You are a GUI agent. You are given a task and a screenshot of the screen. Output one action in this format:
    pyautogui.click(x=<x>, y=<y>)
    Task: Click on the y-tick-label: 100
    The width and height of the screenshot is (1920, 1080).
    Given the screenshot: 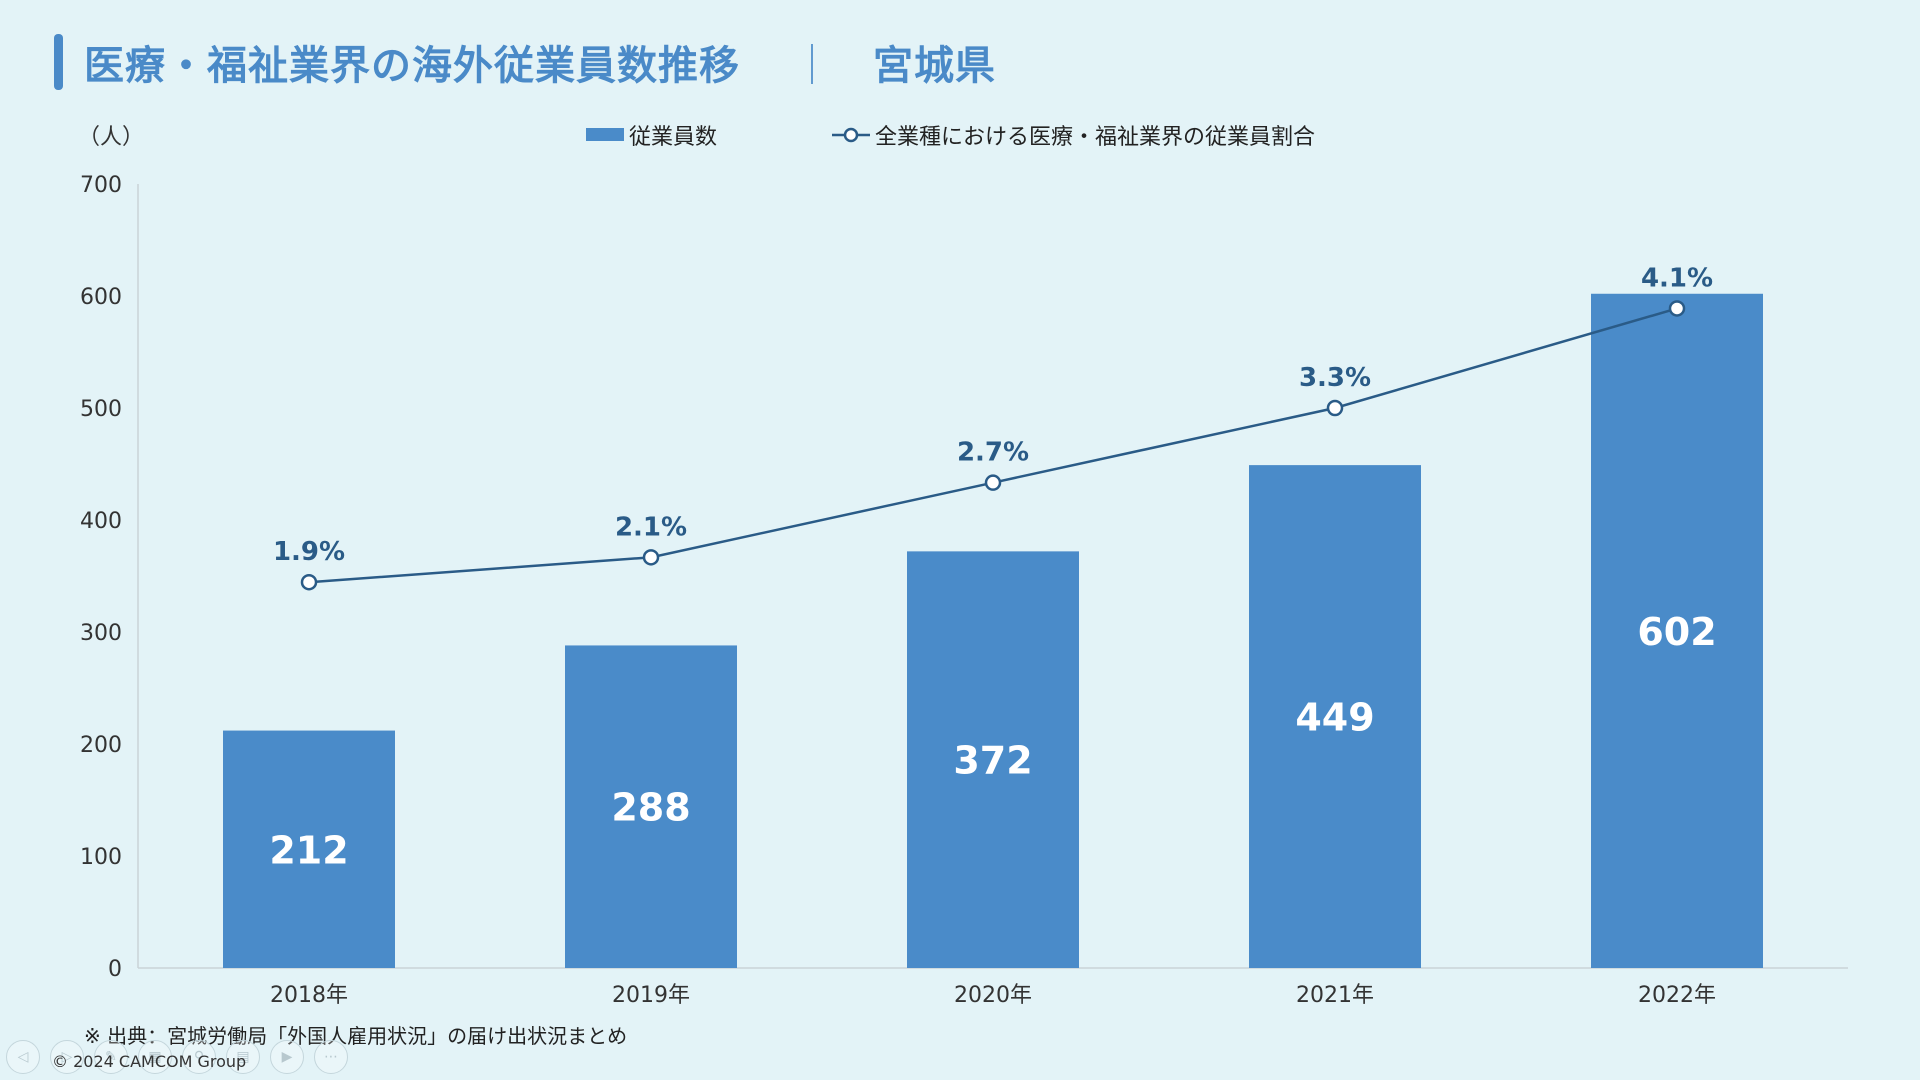 What is the action you would take?
    pyautogui.click(x=101, y=857)
    